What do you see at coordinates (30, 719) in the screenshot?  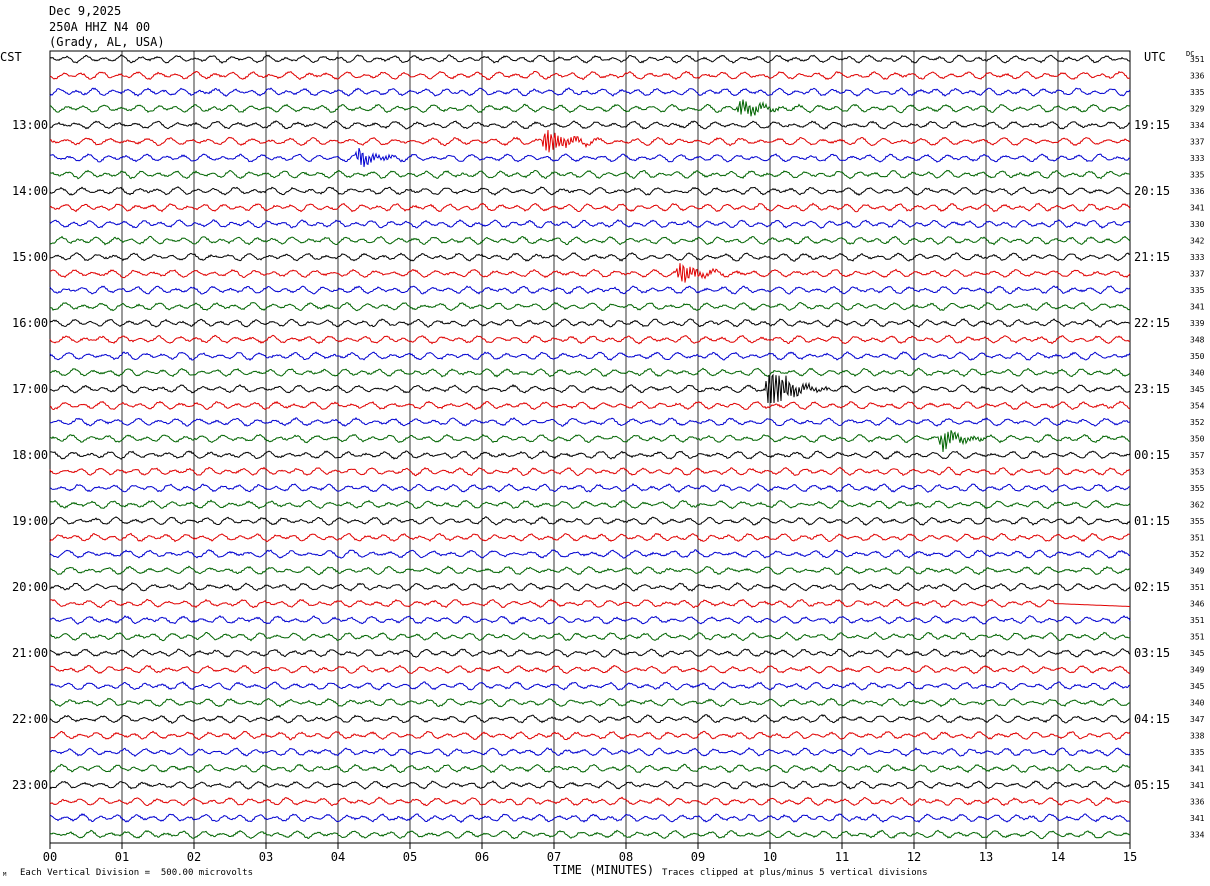 I see `left-hour-label: 22:00` at bounding box center [30, 719].